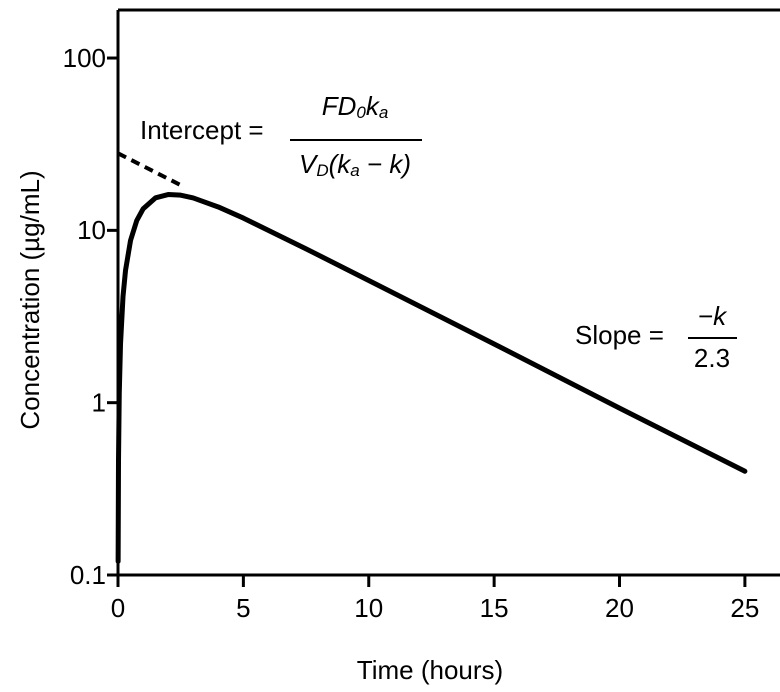 The height and width of the screenshot is (692, 780). What do you see at coordinates (713, 316) in the screenshot?
I see `slope-numerator: −k` at bounding box center [713, 316].